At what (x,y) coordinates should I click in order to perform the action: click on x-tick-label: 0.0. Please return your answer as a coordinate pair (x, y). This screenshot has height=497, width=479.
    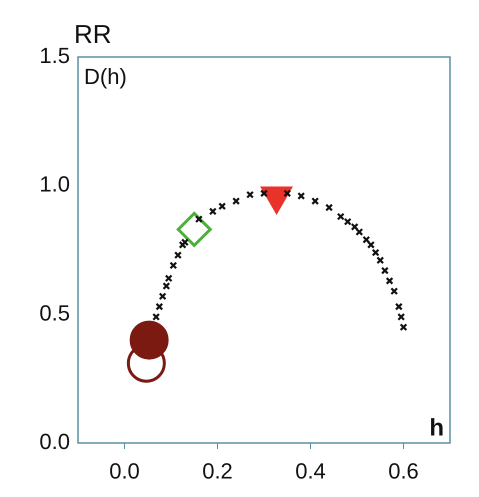
    Looking at the image, I should click on (124, 471).